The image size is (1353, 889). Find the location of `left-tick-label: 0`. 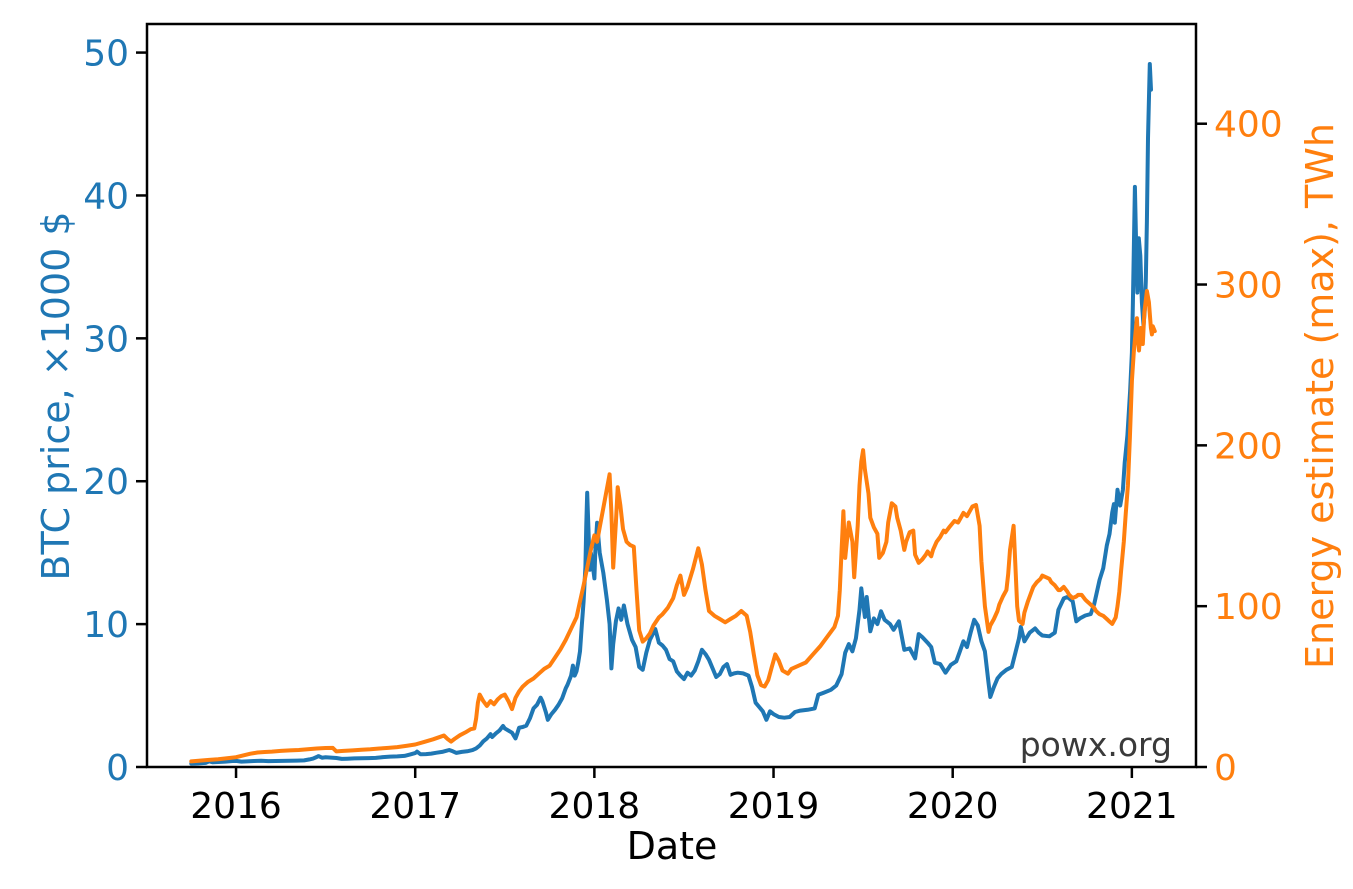

left-tick-label: 0 is located at coordinates (117, 768).